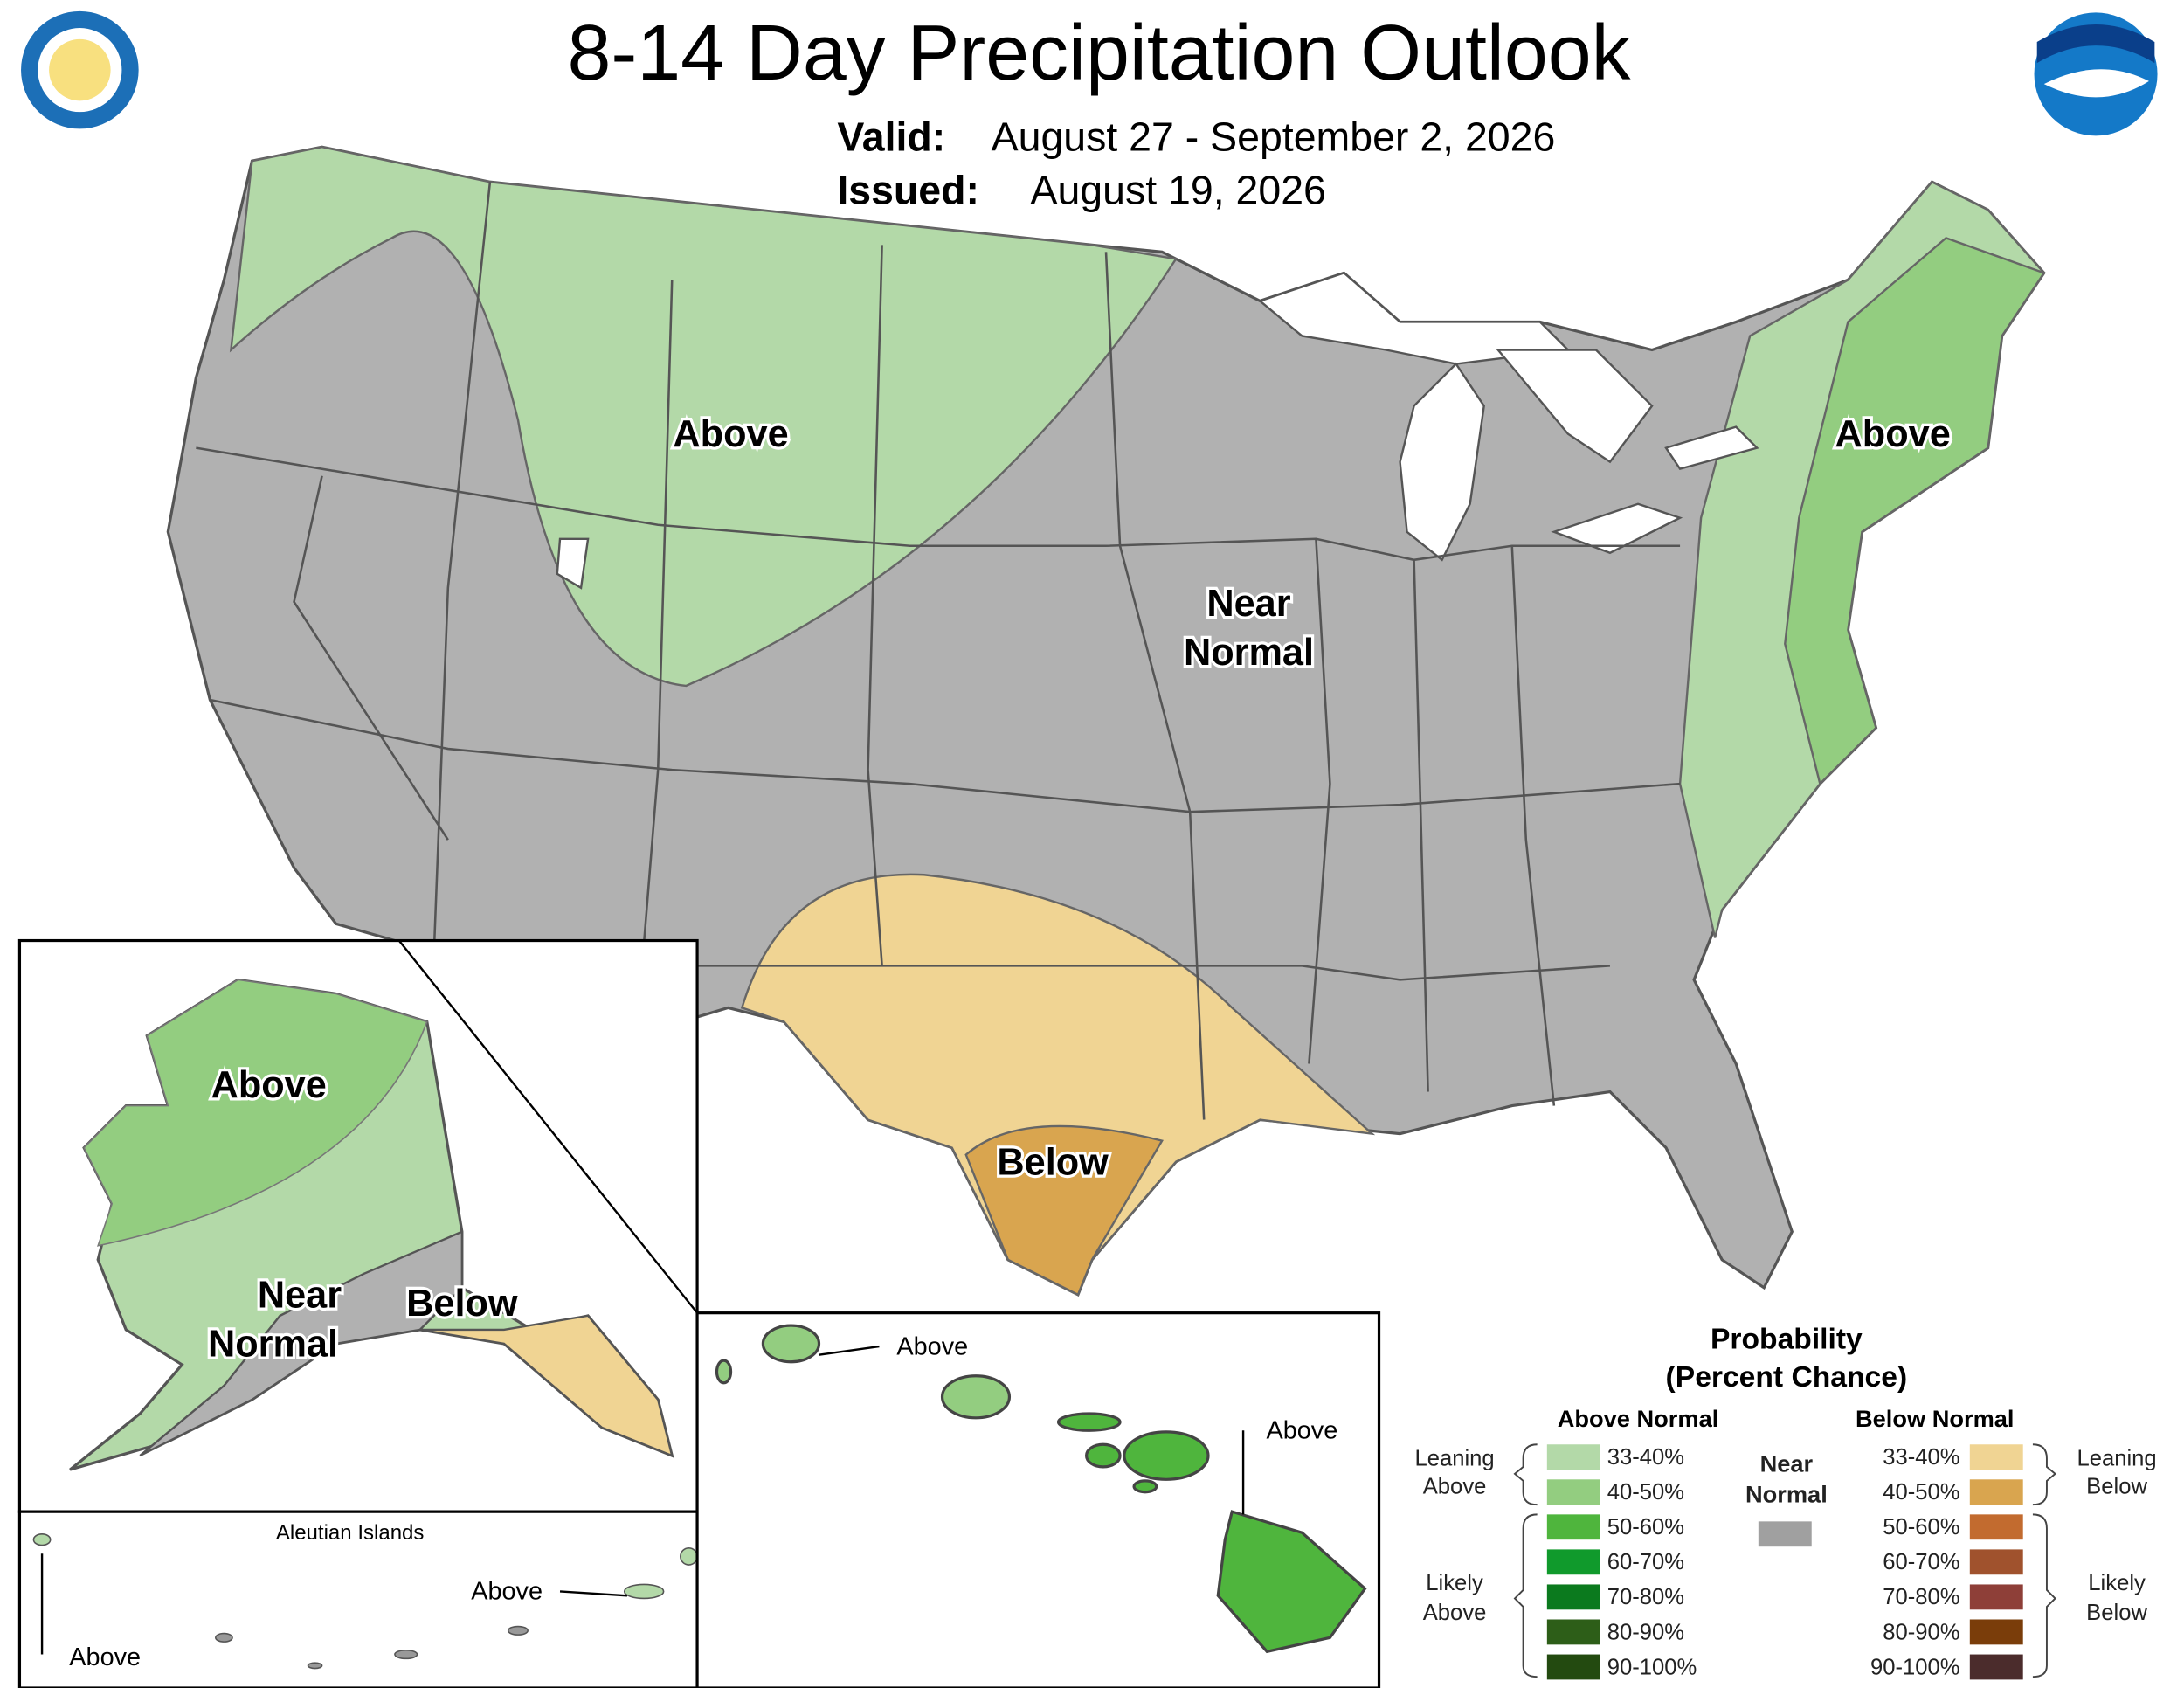  Describe the element at coordinates (1038, 1499) in the screenshot. I see `hawaii-inset` at that location.